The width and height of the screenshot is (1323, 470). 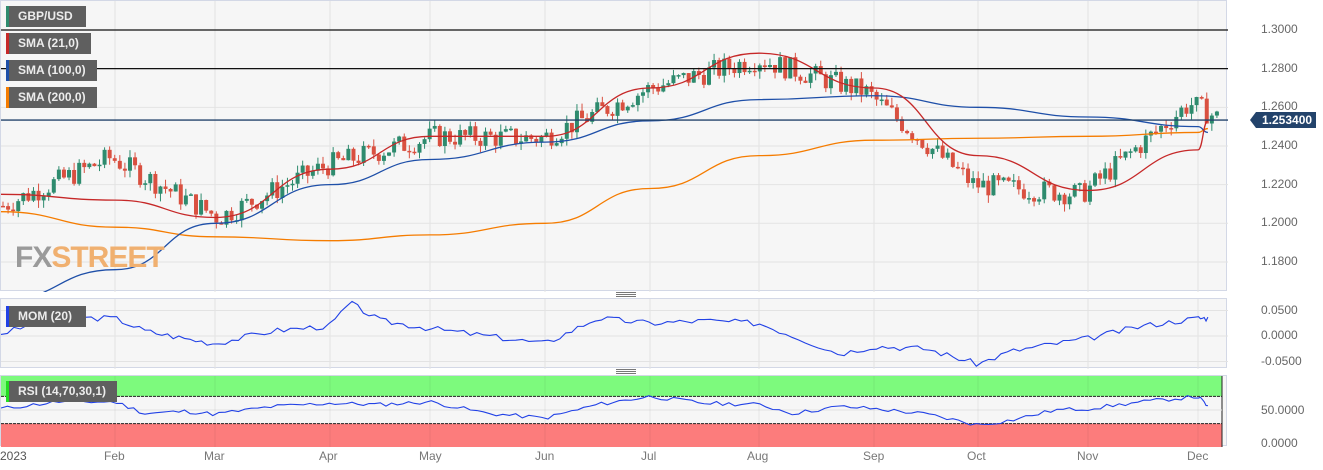 I want to click on y-tick-1.2200: 1.2200, so click(x=1279, y=184).